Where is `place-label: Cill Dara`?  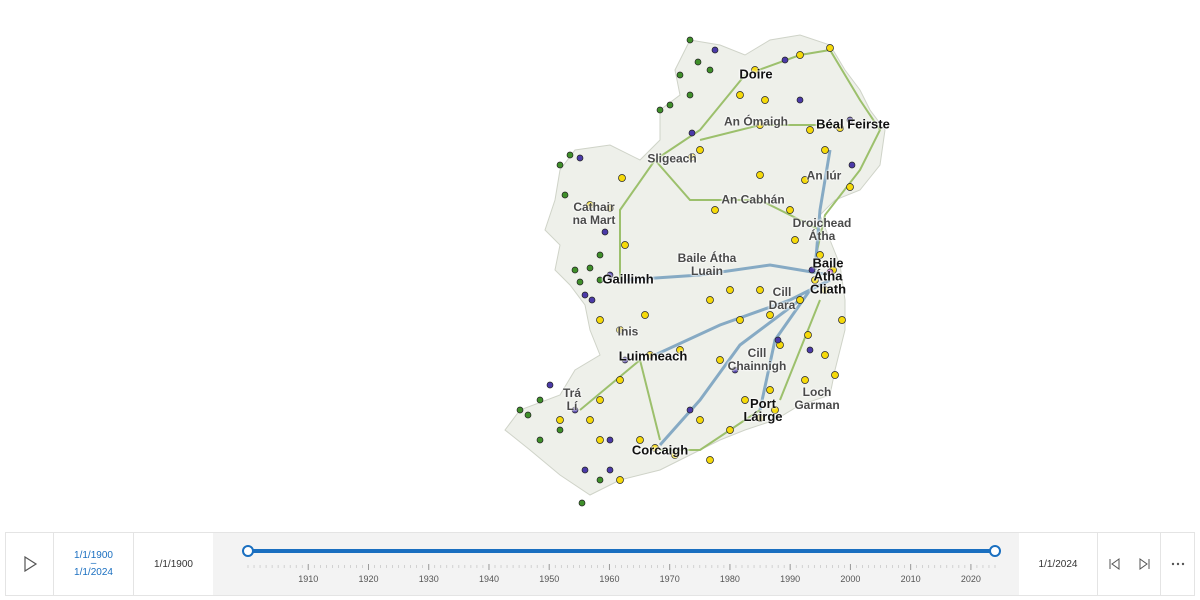
place-label: Cill Dara is located at coordinates (782, 298).